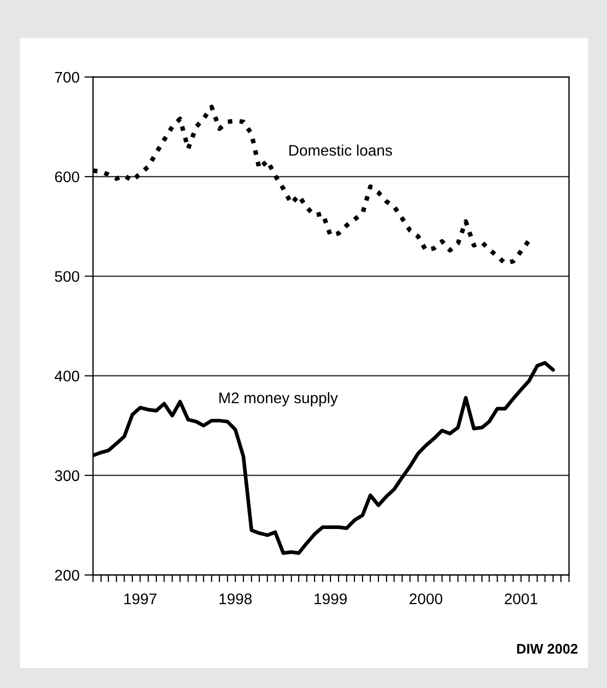 The height and width of the screenshot is (688, 607). What do you see at coordinates (67, 575) in the screenshot?
I see `y-tick-label: 200` at bounding box center [67, 575].